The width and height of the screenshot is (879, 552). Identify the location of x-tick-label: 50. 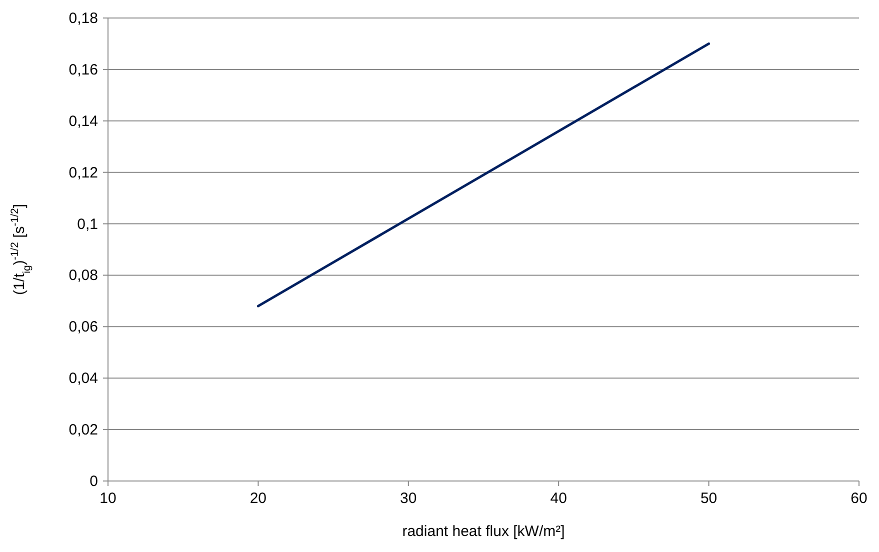
(709, 498).